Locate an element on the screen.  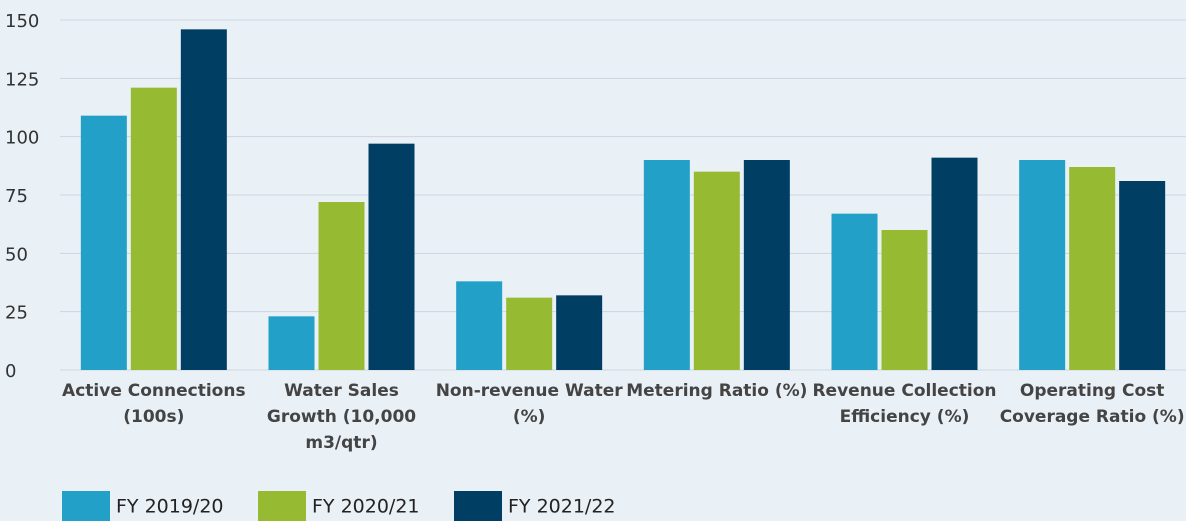
x-tick-label: Metering Ratio (%) is located at coordinates (717, 391).